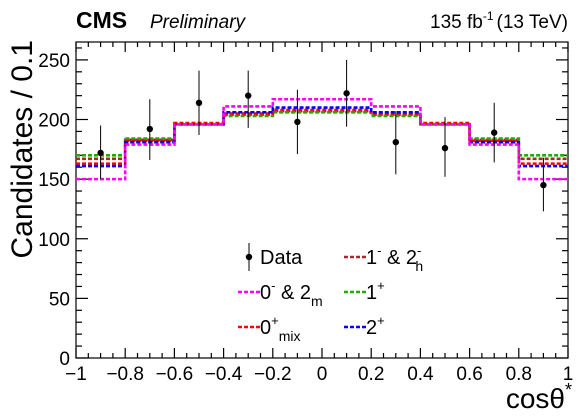  I want to click on preliminary-label: Preliminary, so click(198, 22).